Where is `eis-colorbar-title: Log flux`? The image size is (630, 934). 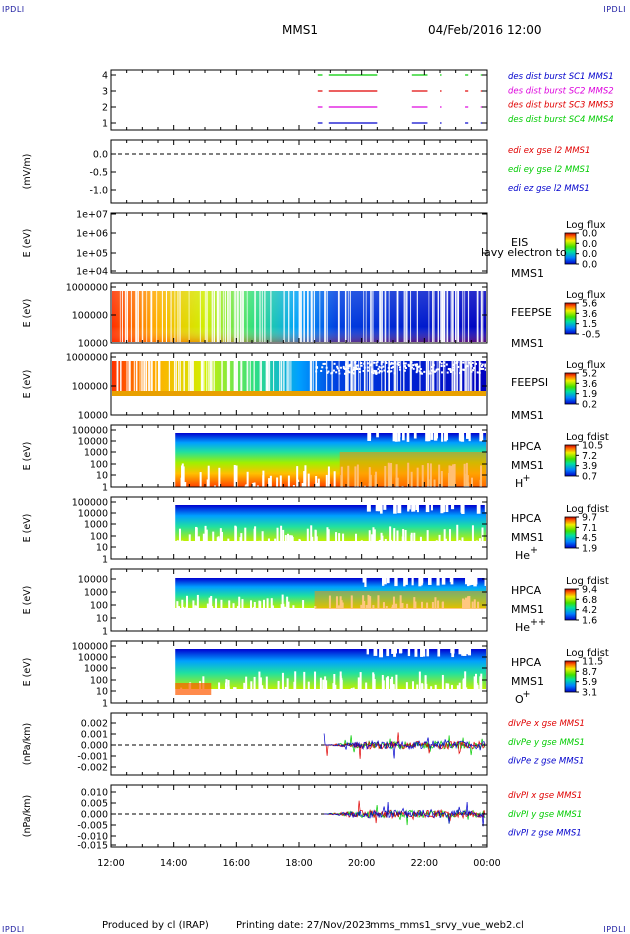 eis-colorbar-title: Log flux is located at coordinates (586, 225).